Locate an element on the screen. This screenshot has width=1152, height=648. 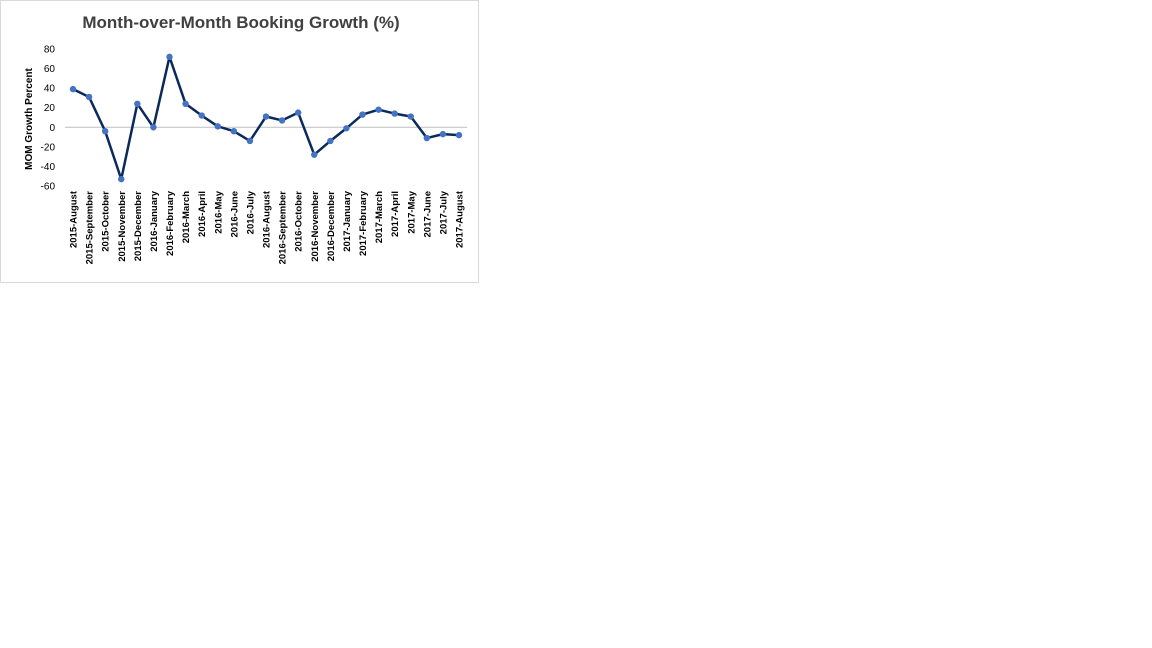
x-tick-label: 2015-September is located at coordinates (90, 228).